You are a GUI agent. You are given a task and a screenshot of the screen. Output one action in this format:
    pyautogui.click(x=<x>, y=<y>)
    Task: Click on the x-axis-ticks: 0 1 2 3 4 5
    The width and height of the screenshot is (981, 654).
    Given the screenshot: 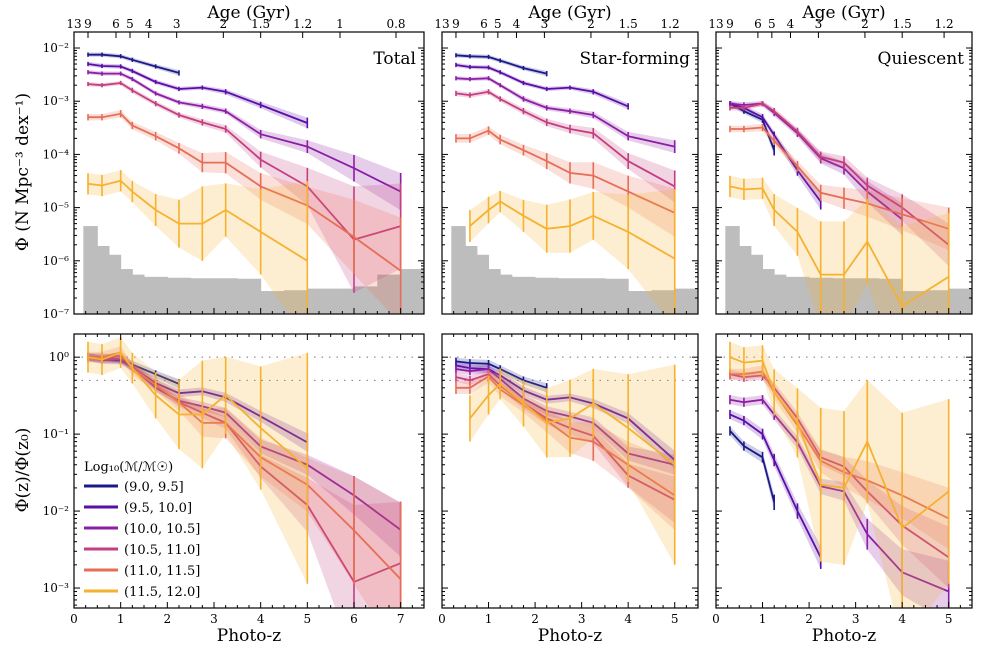 What is the action you would take?
    pyautogui.click(x=842, y=480)
    